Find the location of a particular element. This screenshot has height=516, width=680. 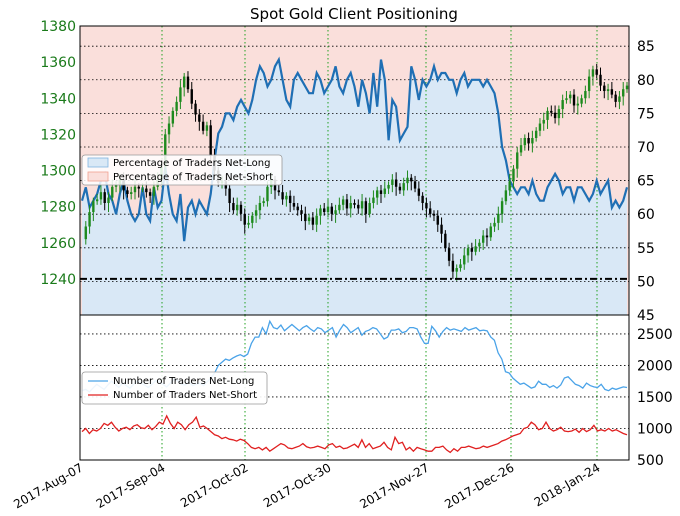

price-tick-label: 1260 is located at coordinates (58, 244).